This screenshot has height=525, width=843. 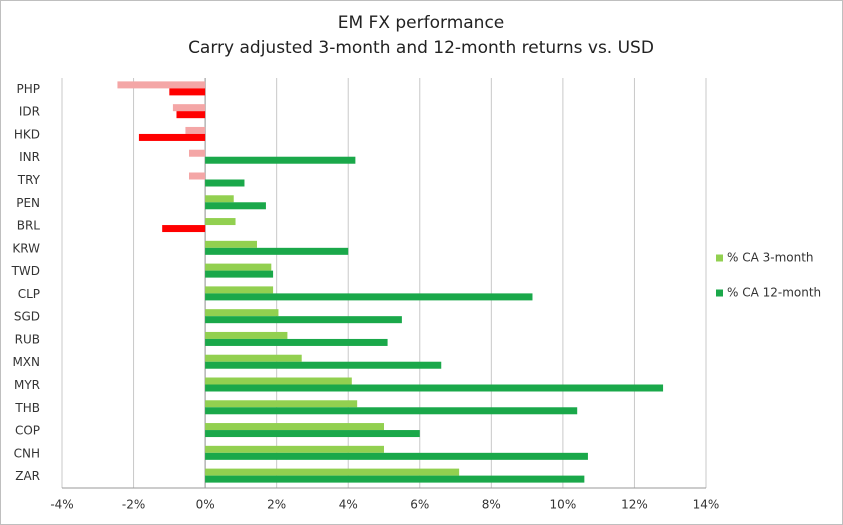 I want to click on x-tick-label: 12%, so click(x=634, y=505).